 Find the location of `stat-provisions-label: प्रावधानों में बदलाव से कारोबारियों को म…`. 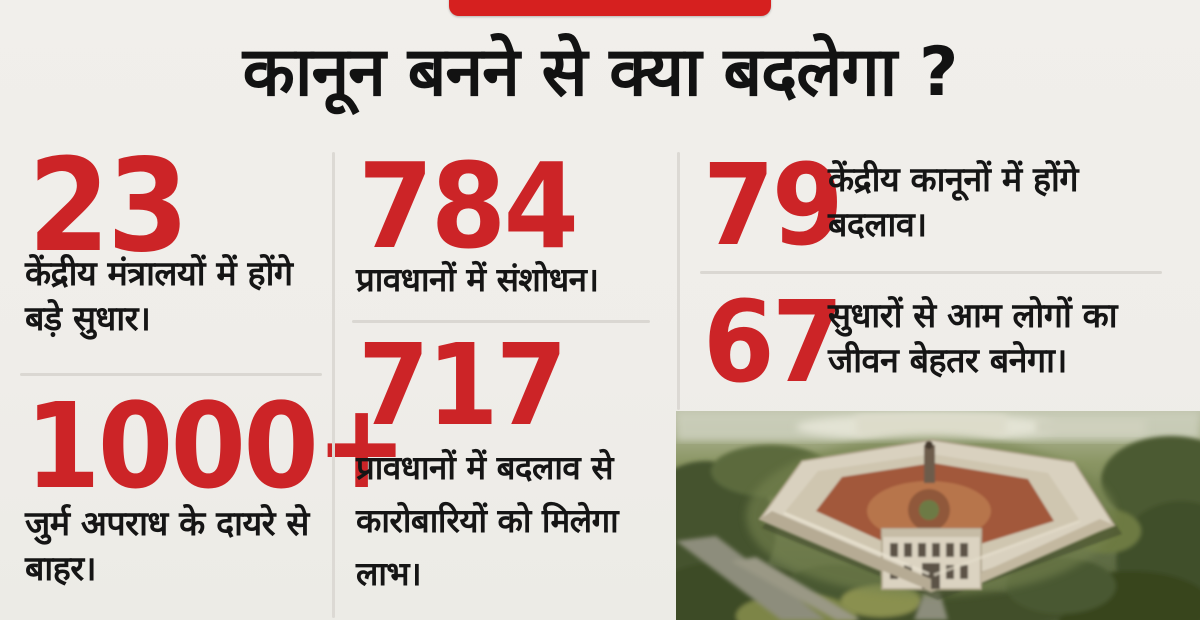

stat-provisions-label: प्रावधानों में बदलाव से कारोबारियों को म… is located at coordinates (487, 520).